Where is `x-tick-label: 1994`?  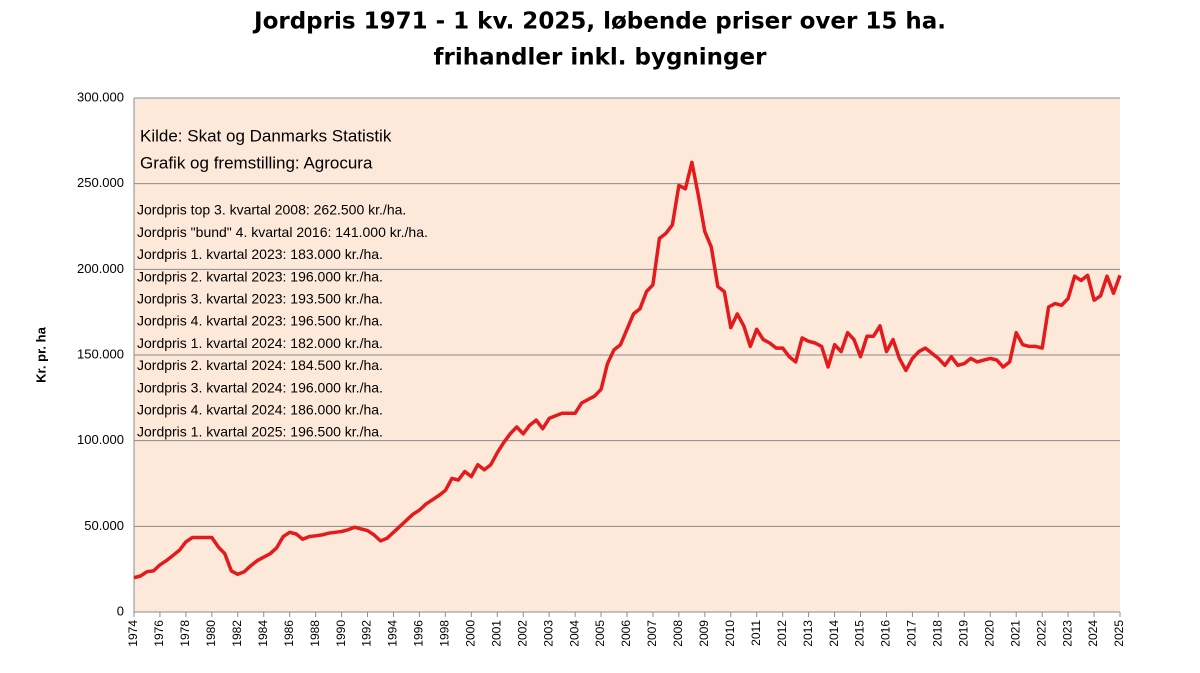
x-tick-label: 1994 is located at coordinates (393, 633).